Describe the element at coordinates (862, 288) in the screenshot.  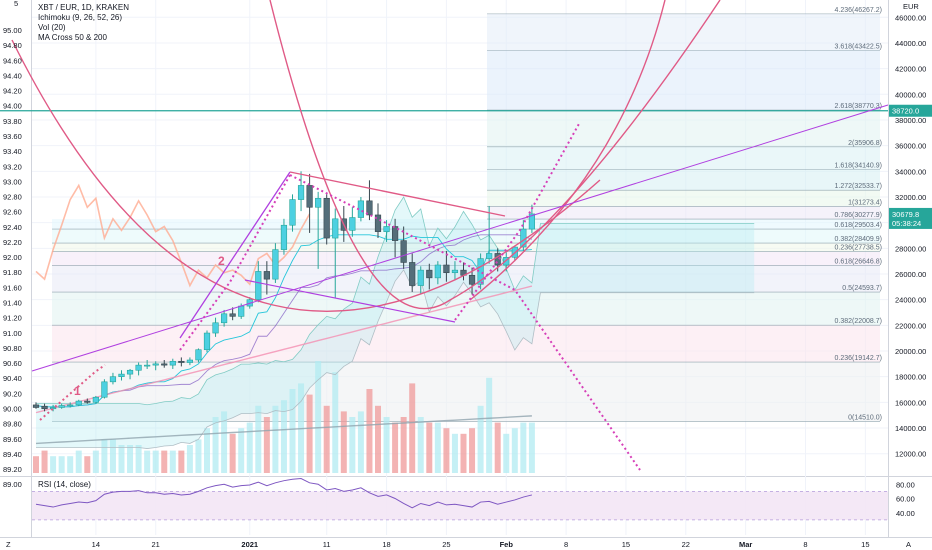
I see `fib-level-label: 0.5(24593.7)` at that location.